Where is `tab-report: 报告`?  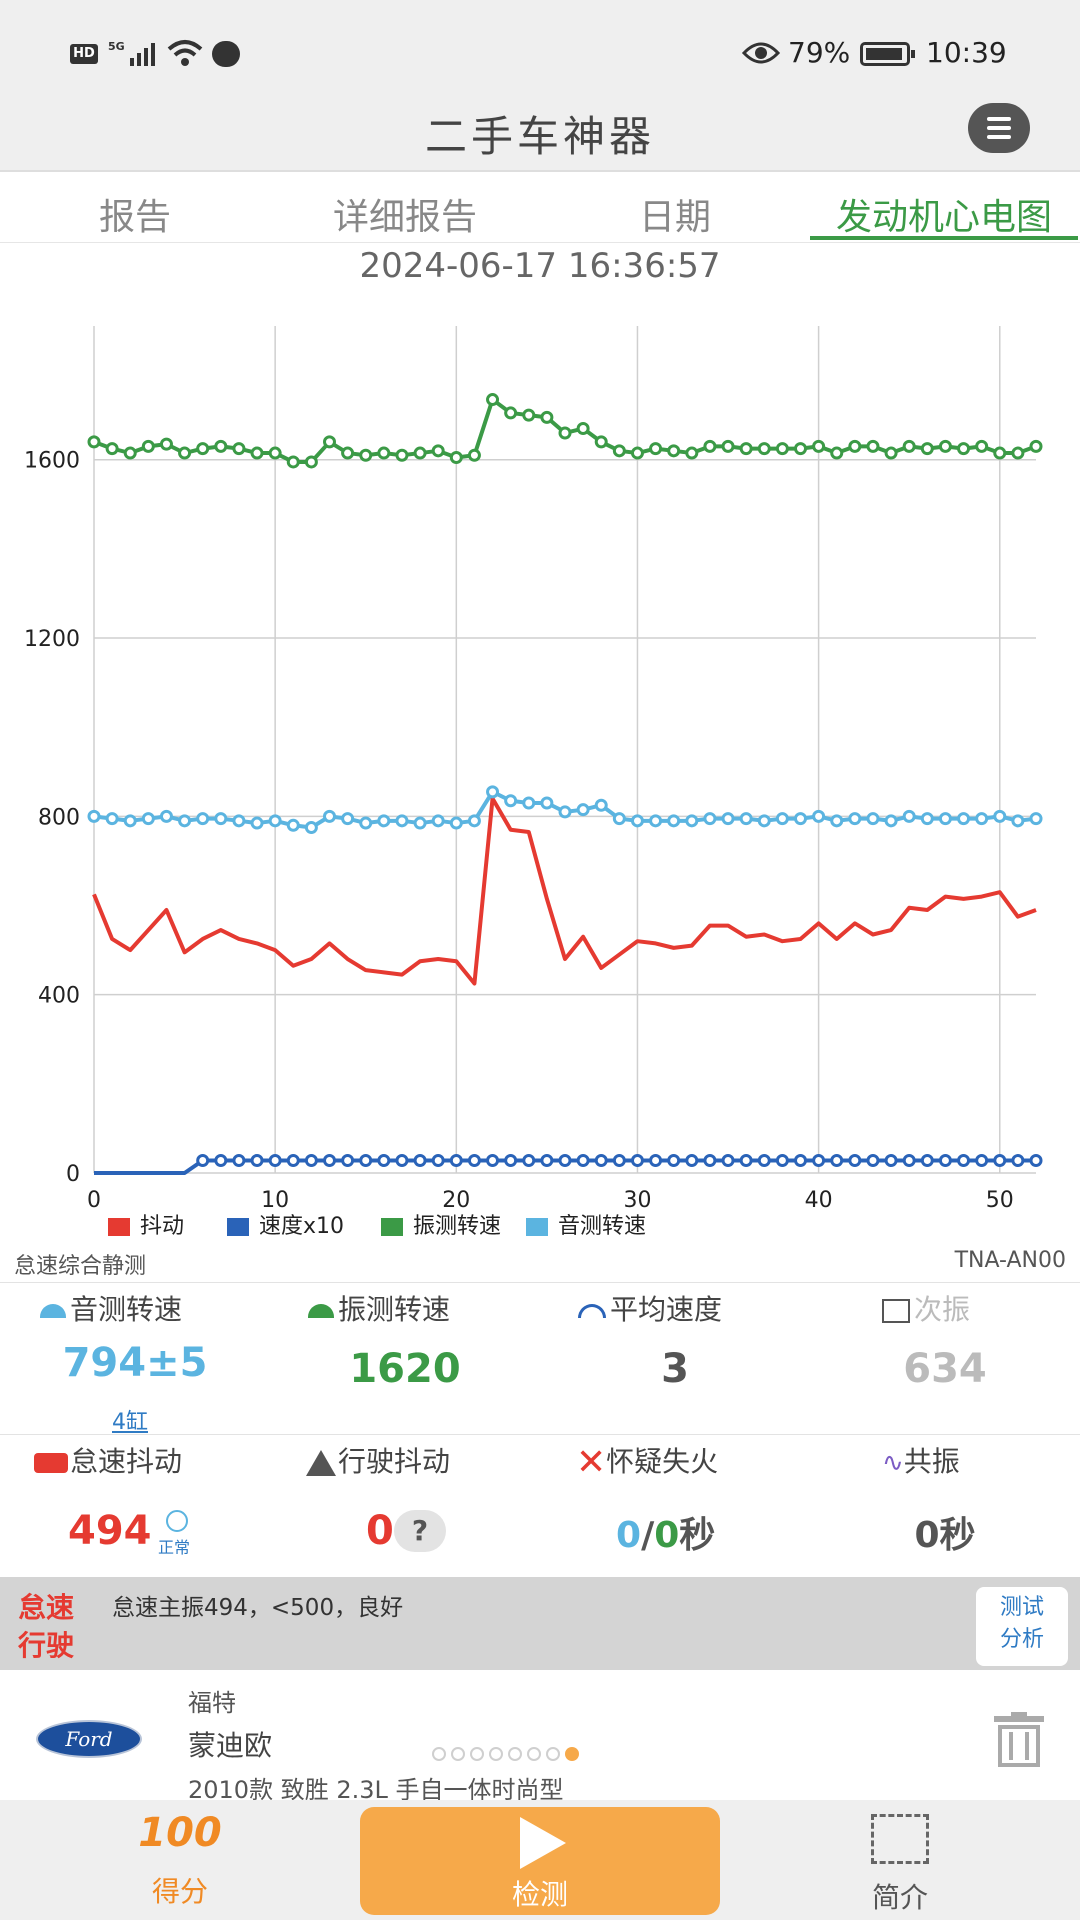 tab-report: 报告 is located at coordinates (134, 217).